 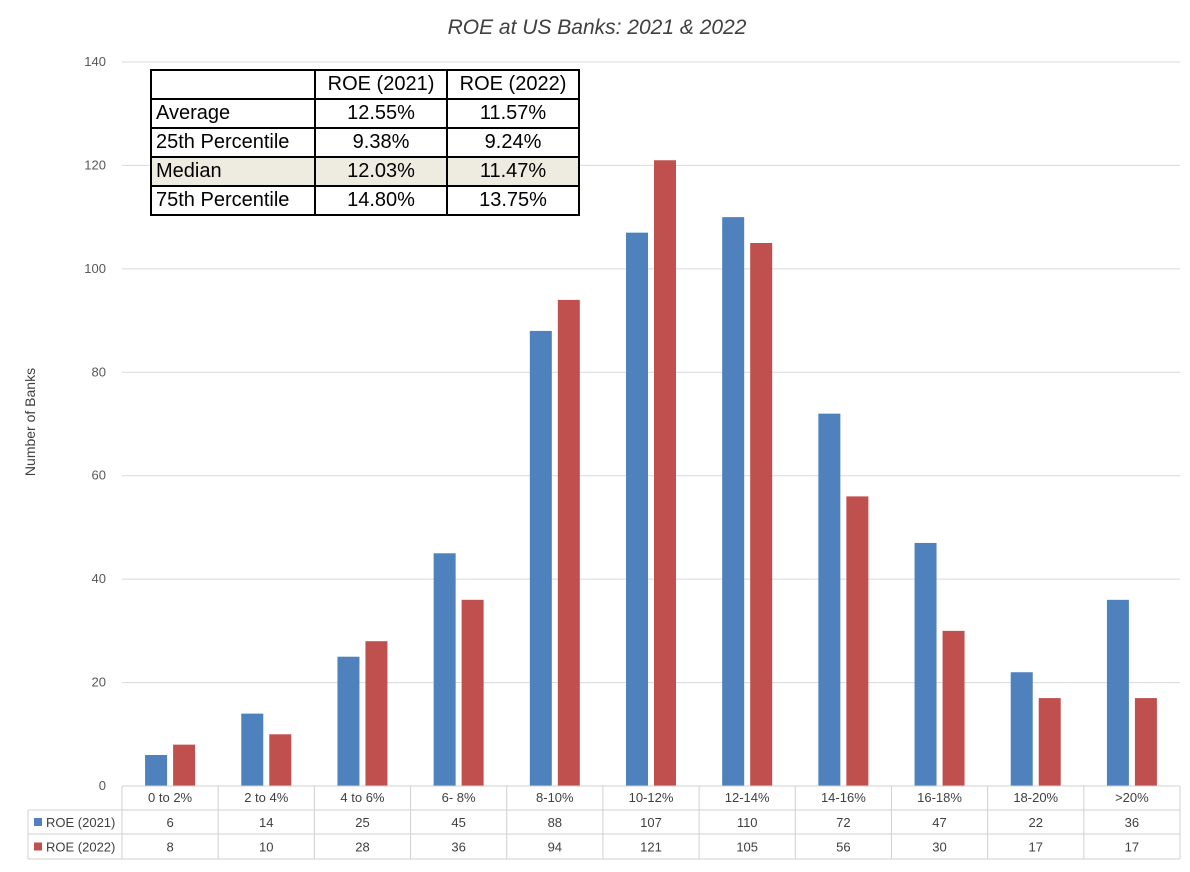 I want to click on data-table-value: 105, so click(x=747, y=847).